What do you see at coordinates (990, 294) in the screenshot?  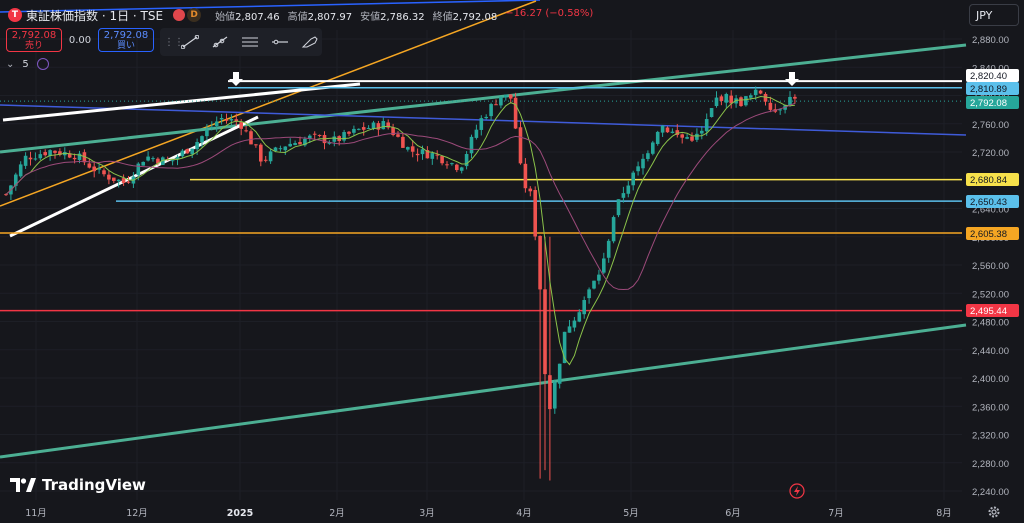 I see `price-tick-label: 2,520.00` at bounding box center [990, 294].